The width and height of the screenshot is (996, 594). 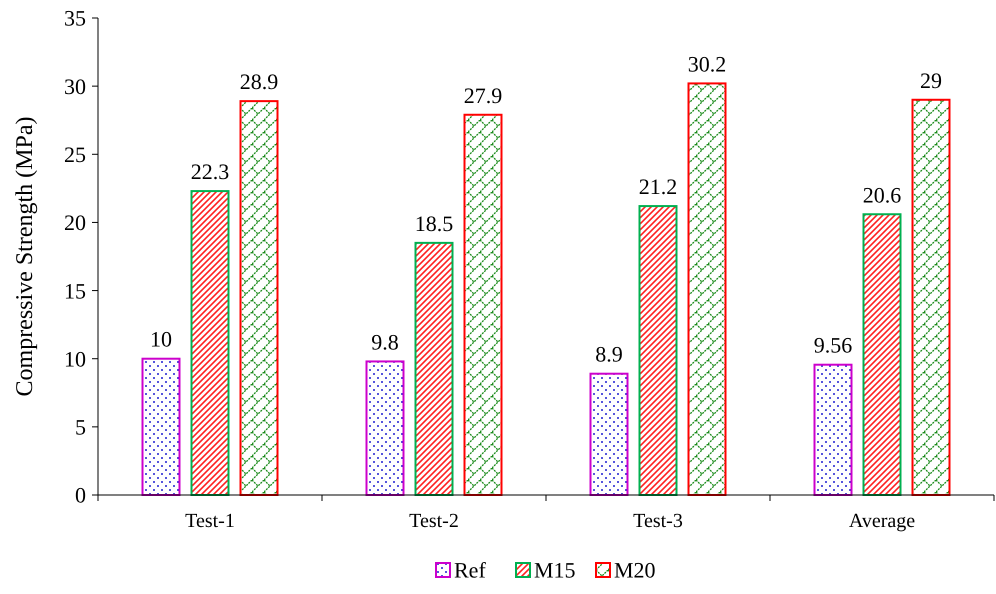 What do you see at coordinates (75, 359) in the screenshot?
I see `y-tick-label: 10` at bounding box center [75, 359].